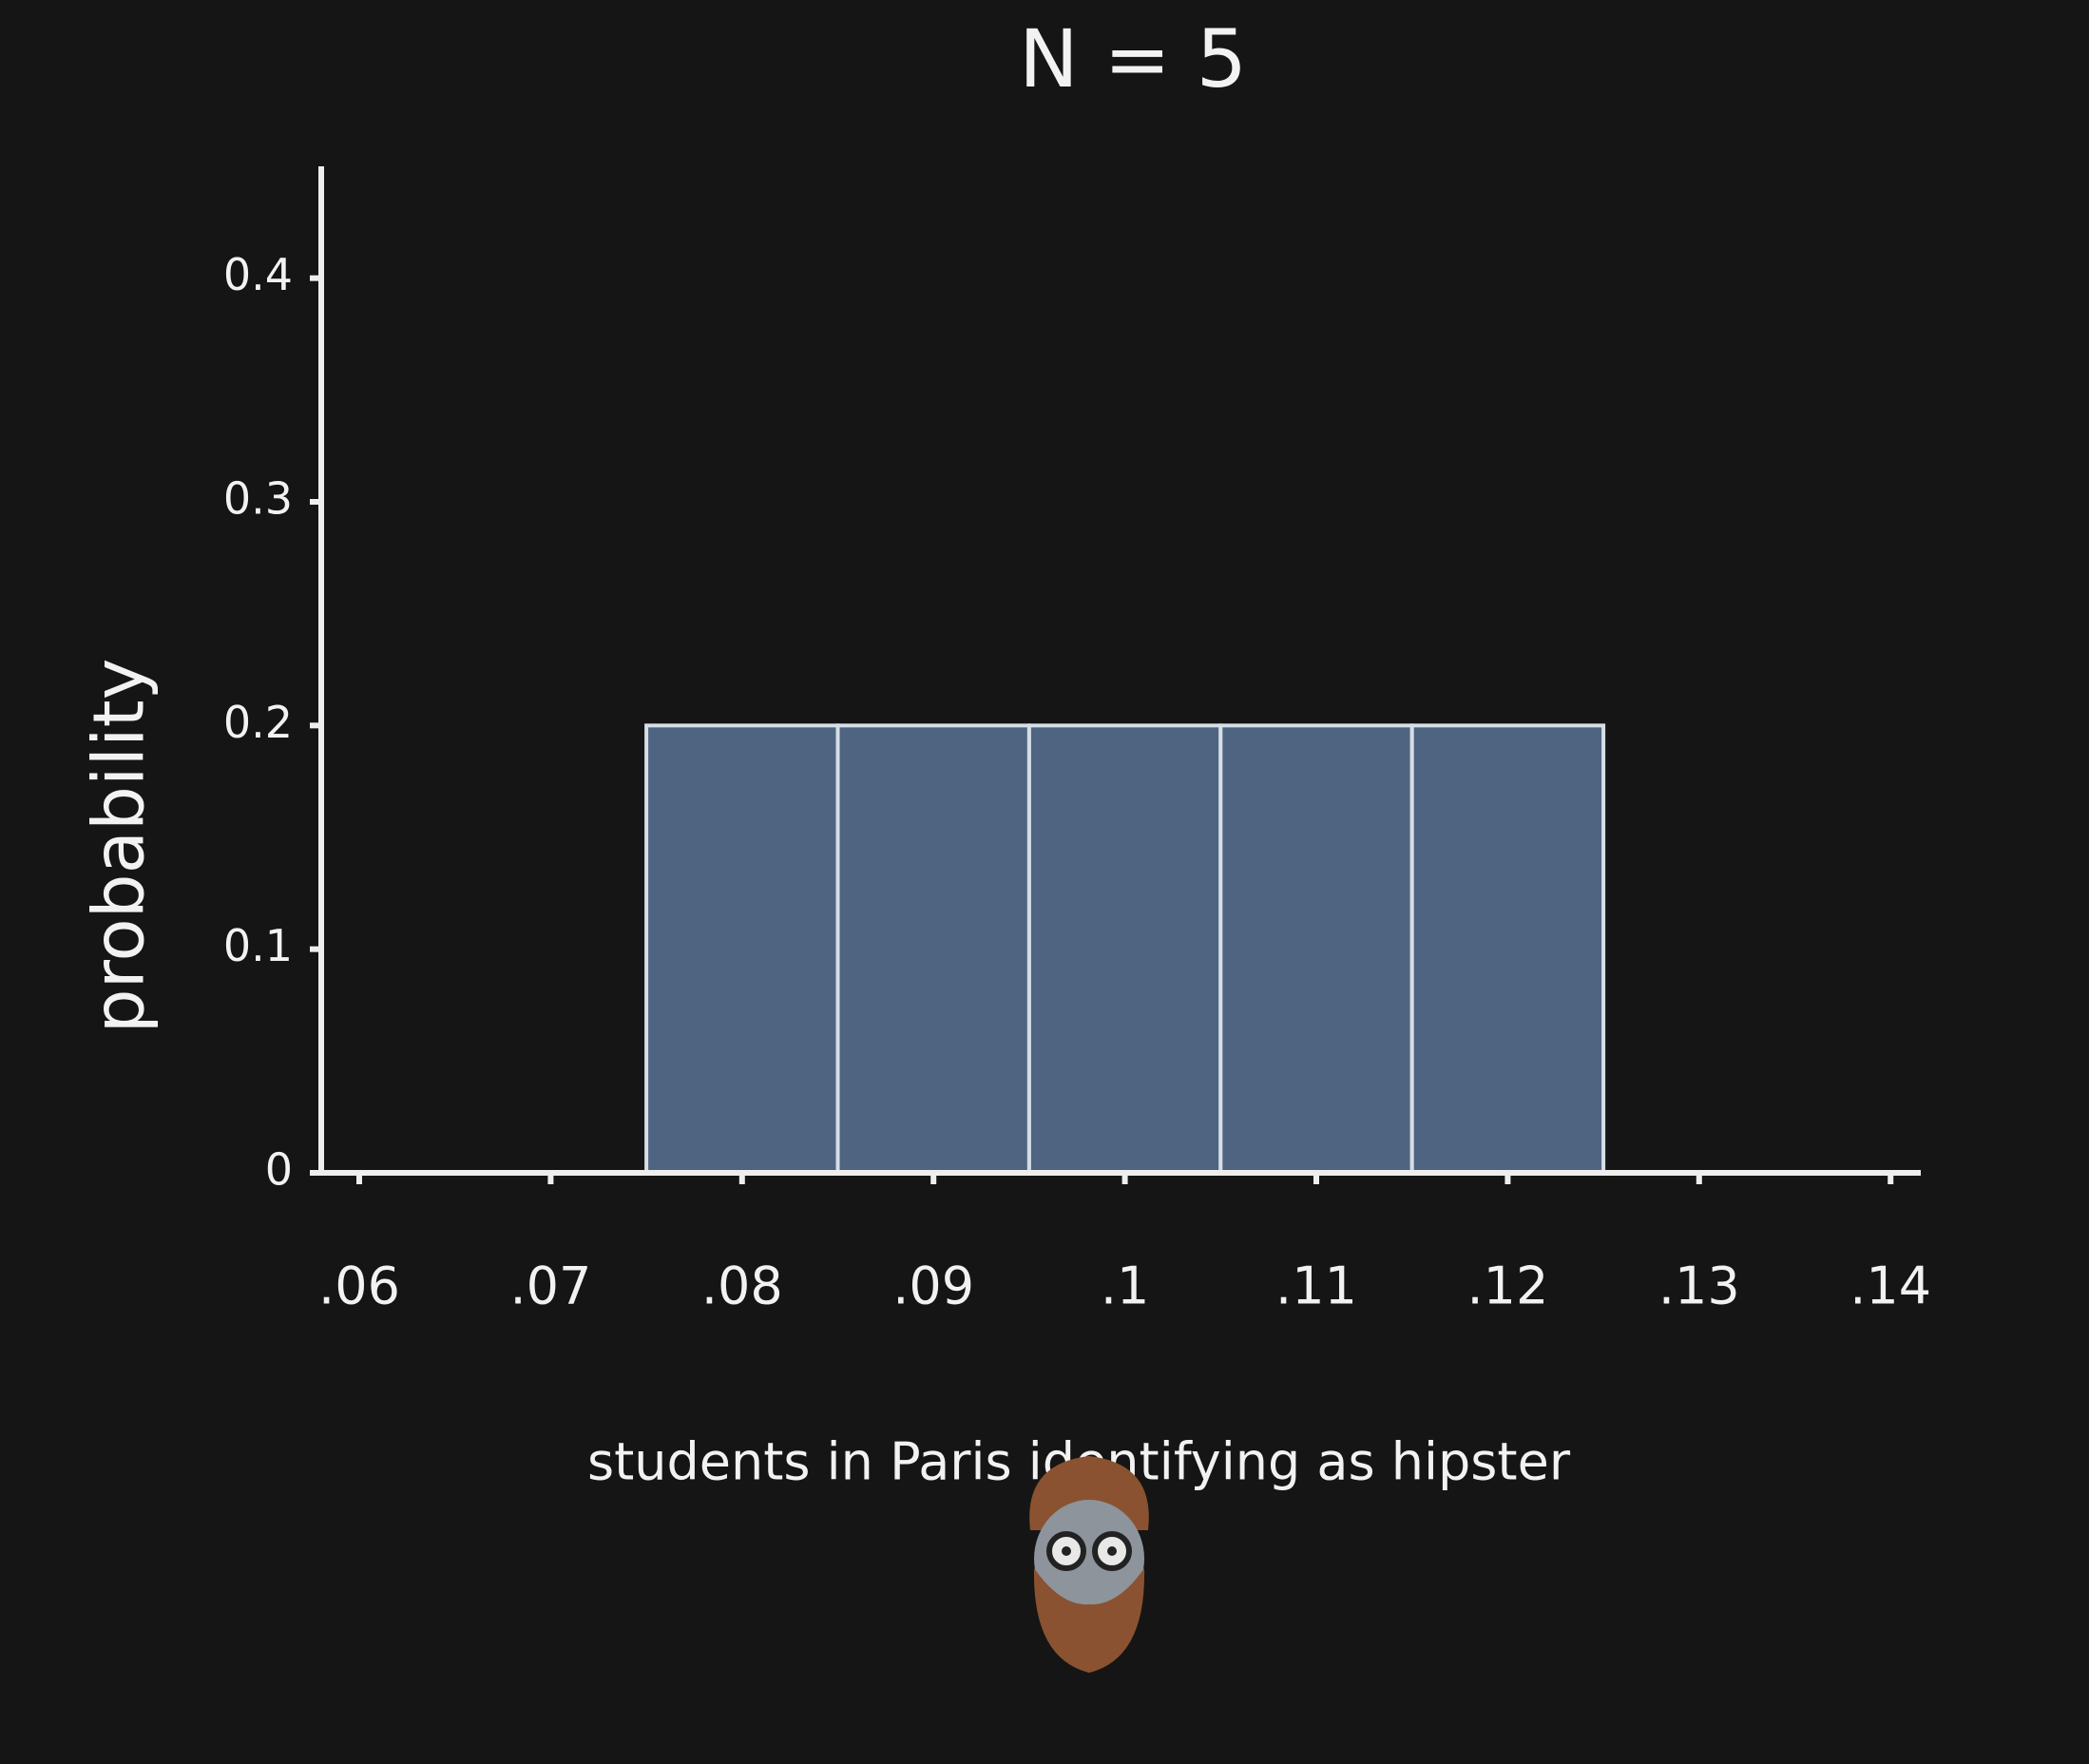  Describe the element at coordinates (258, 722) in the screenshot. I see `y-tick-label: 0.2` at that location.